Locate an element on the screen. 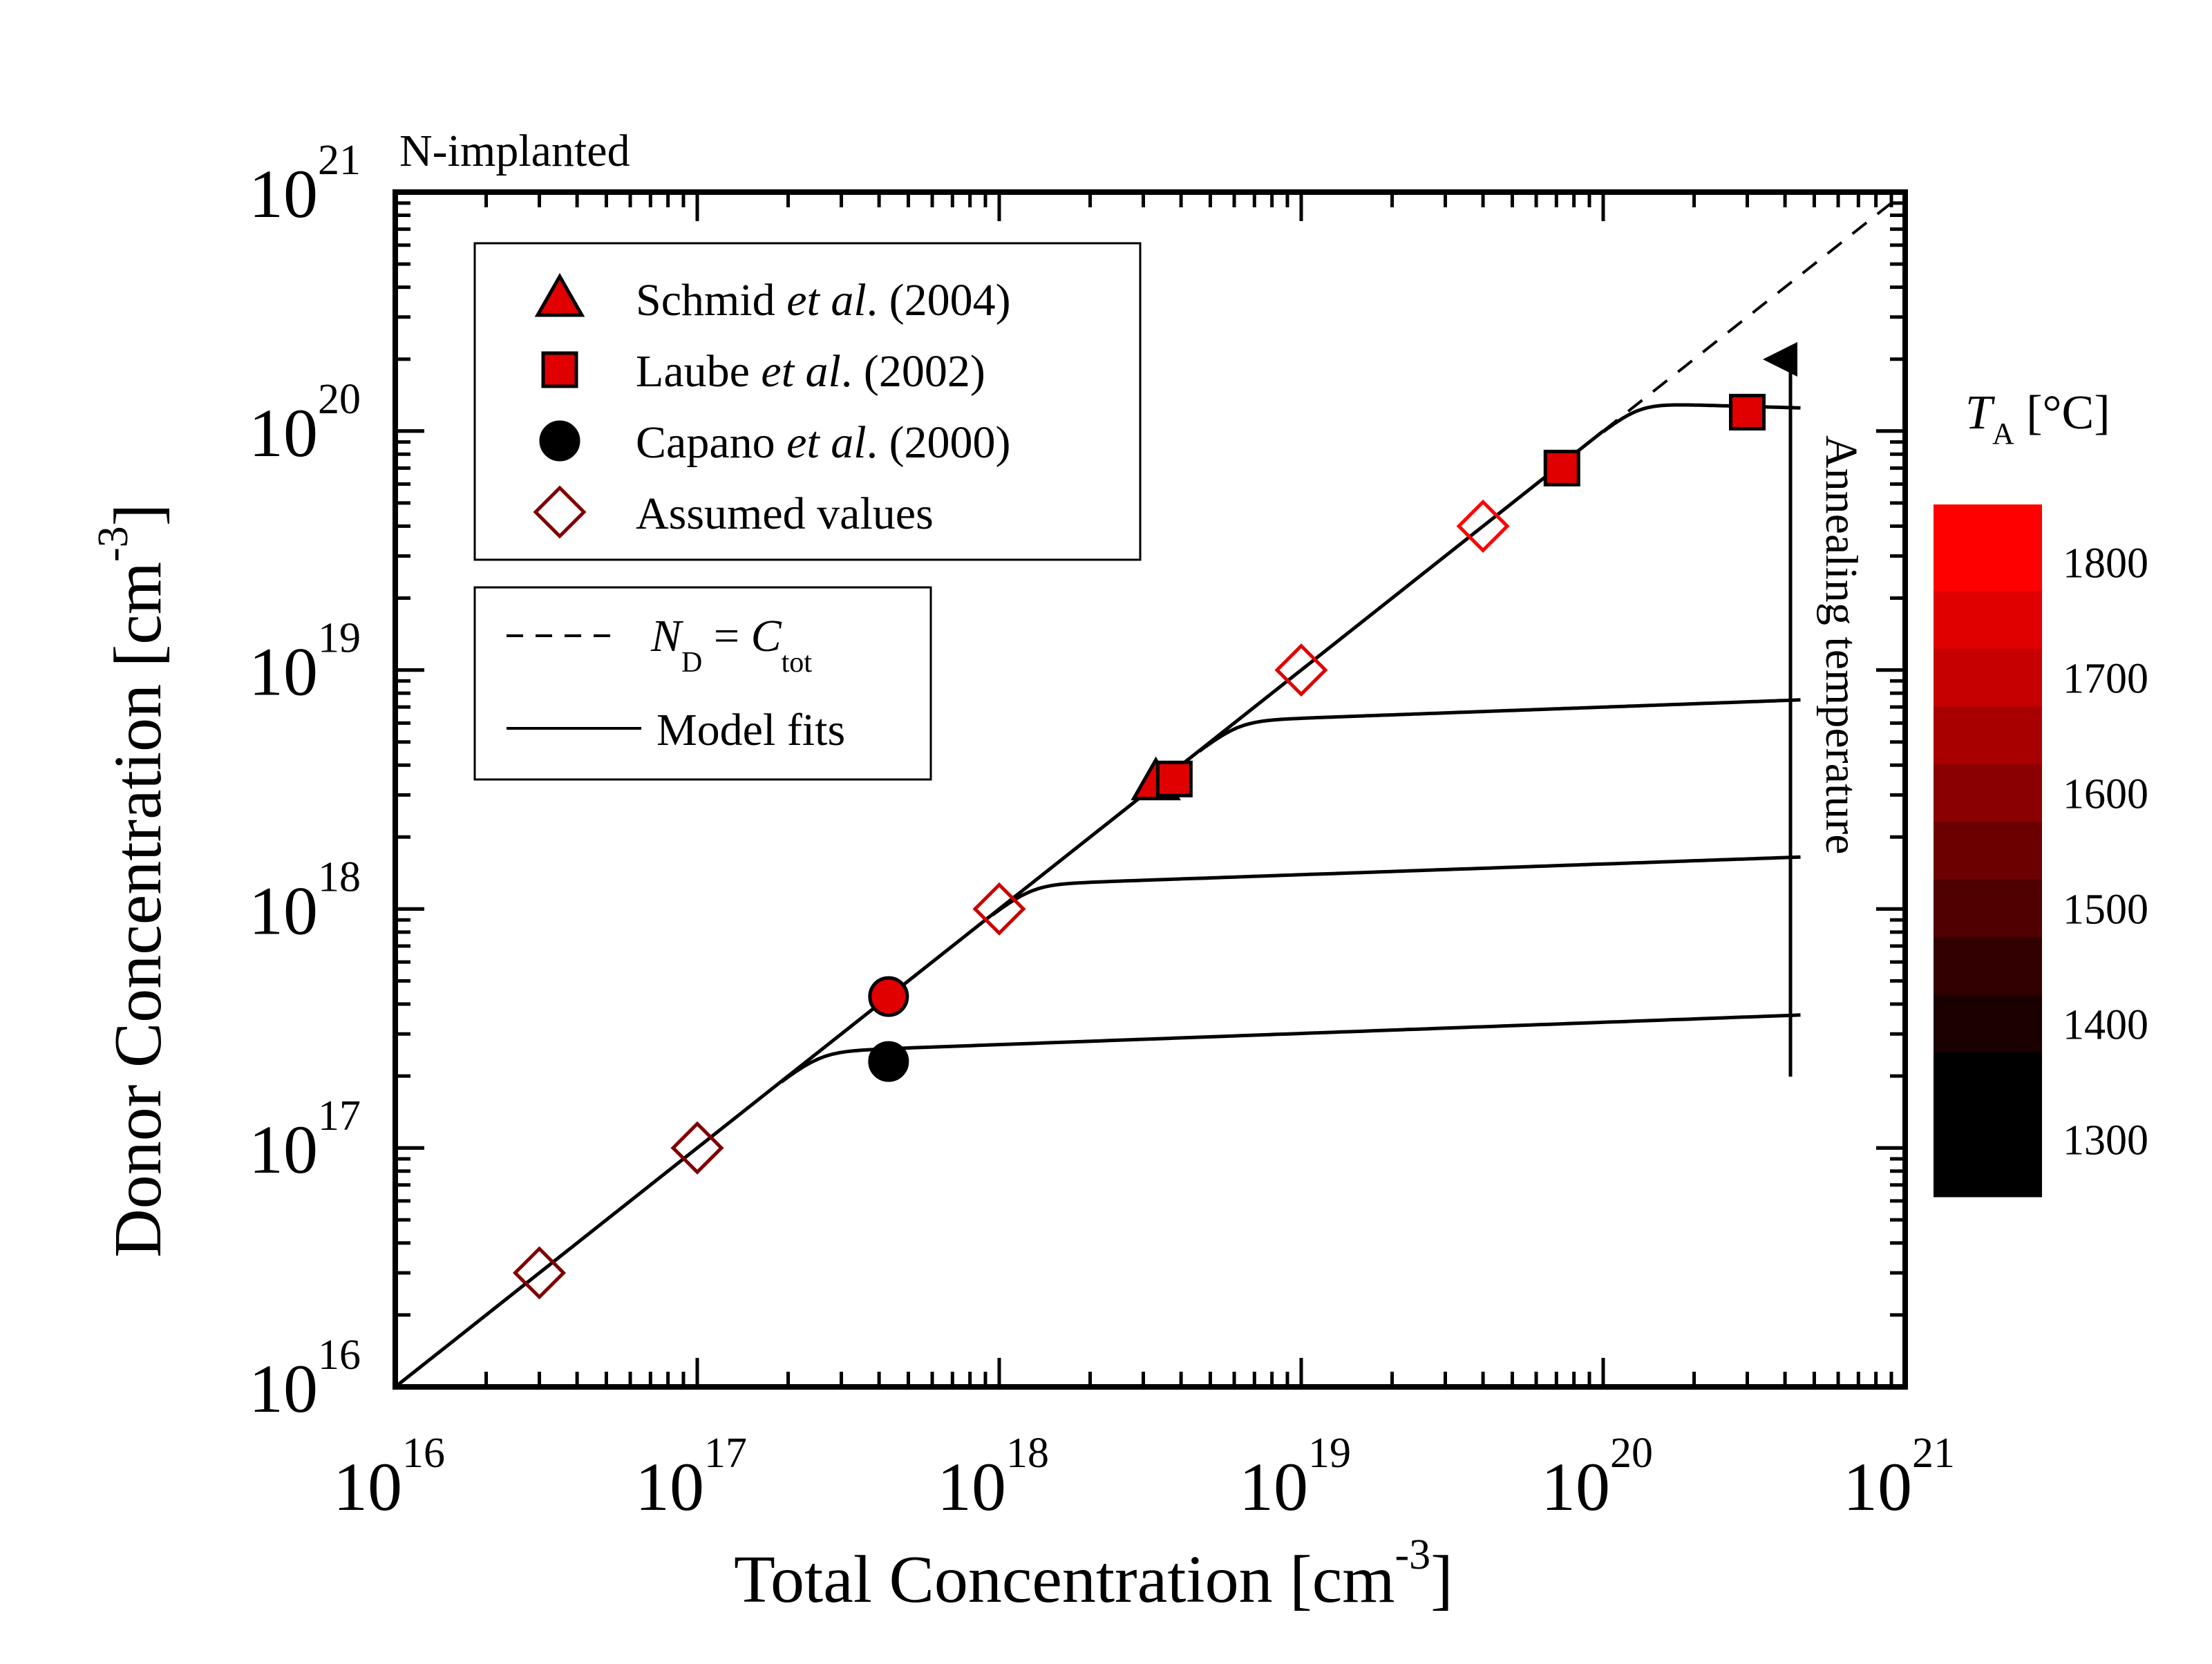 The image size is (2212, 1664). x-axis-label-end: ] is located at coordinates (1441, 1579).